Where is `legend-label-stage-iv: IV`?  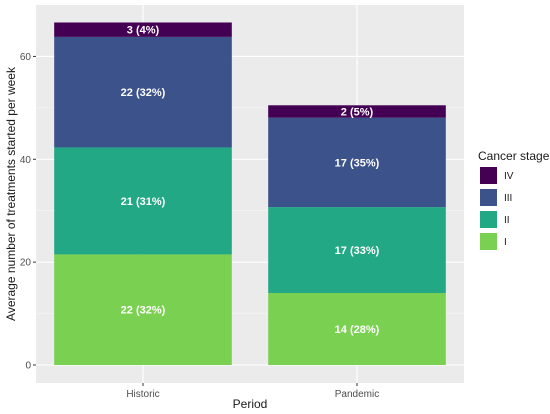 legend-label-stage-iv: IV is located at coordinates (509, 176).